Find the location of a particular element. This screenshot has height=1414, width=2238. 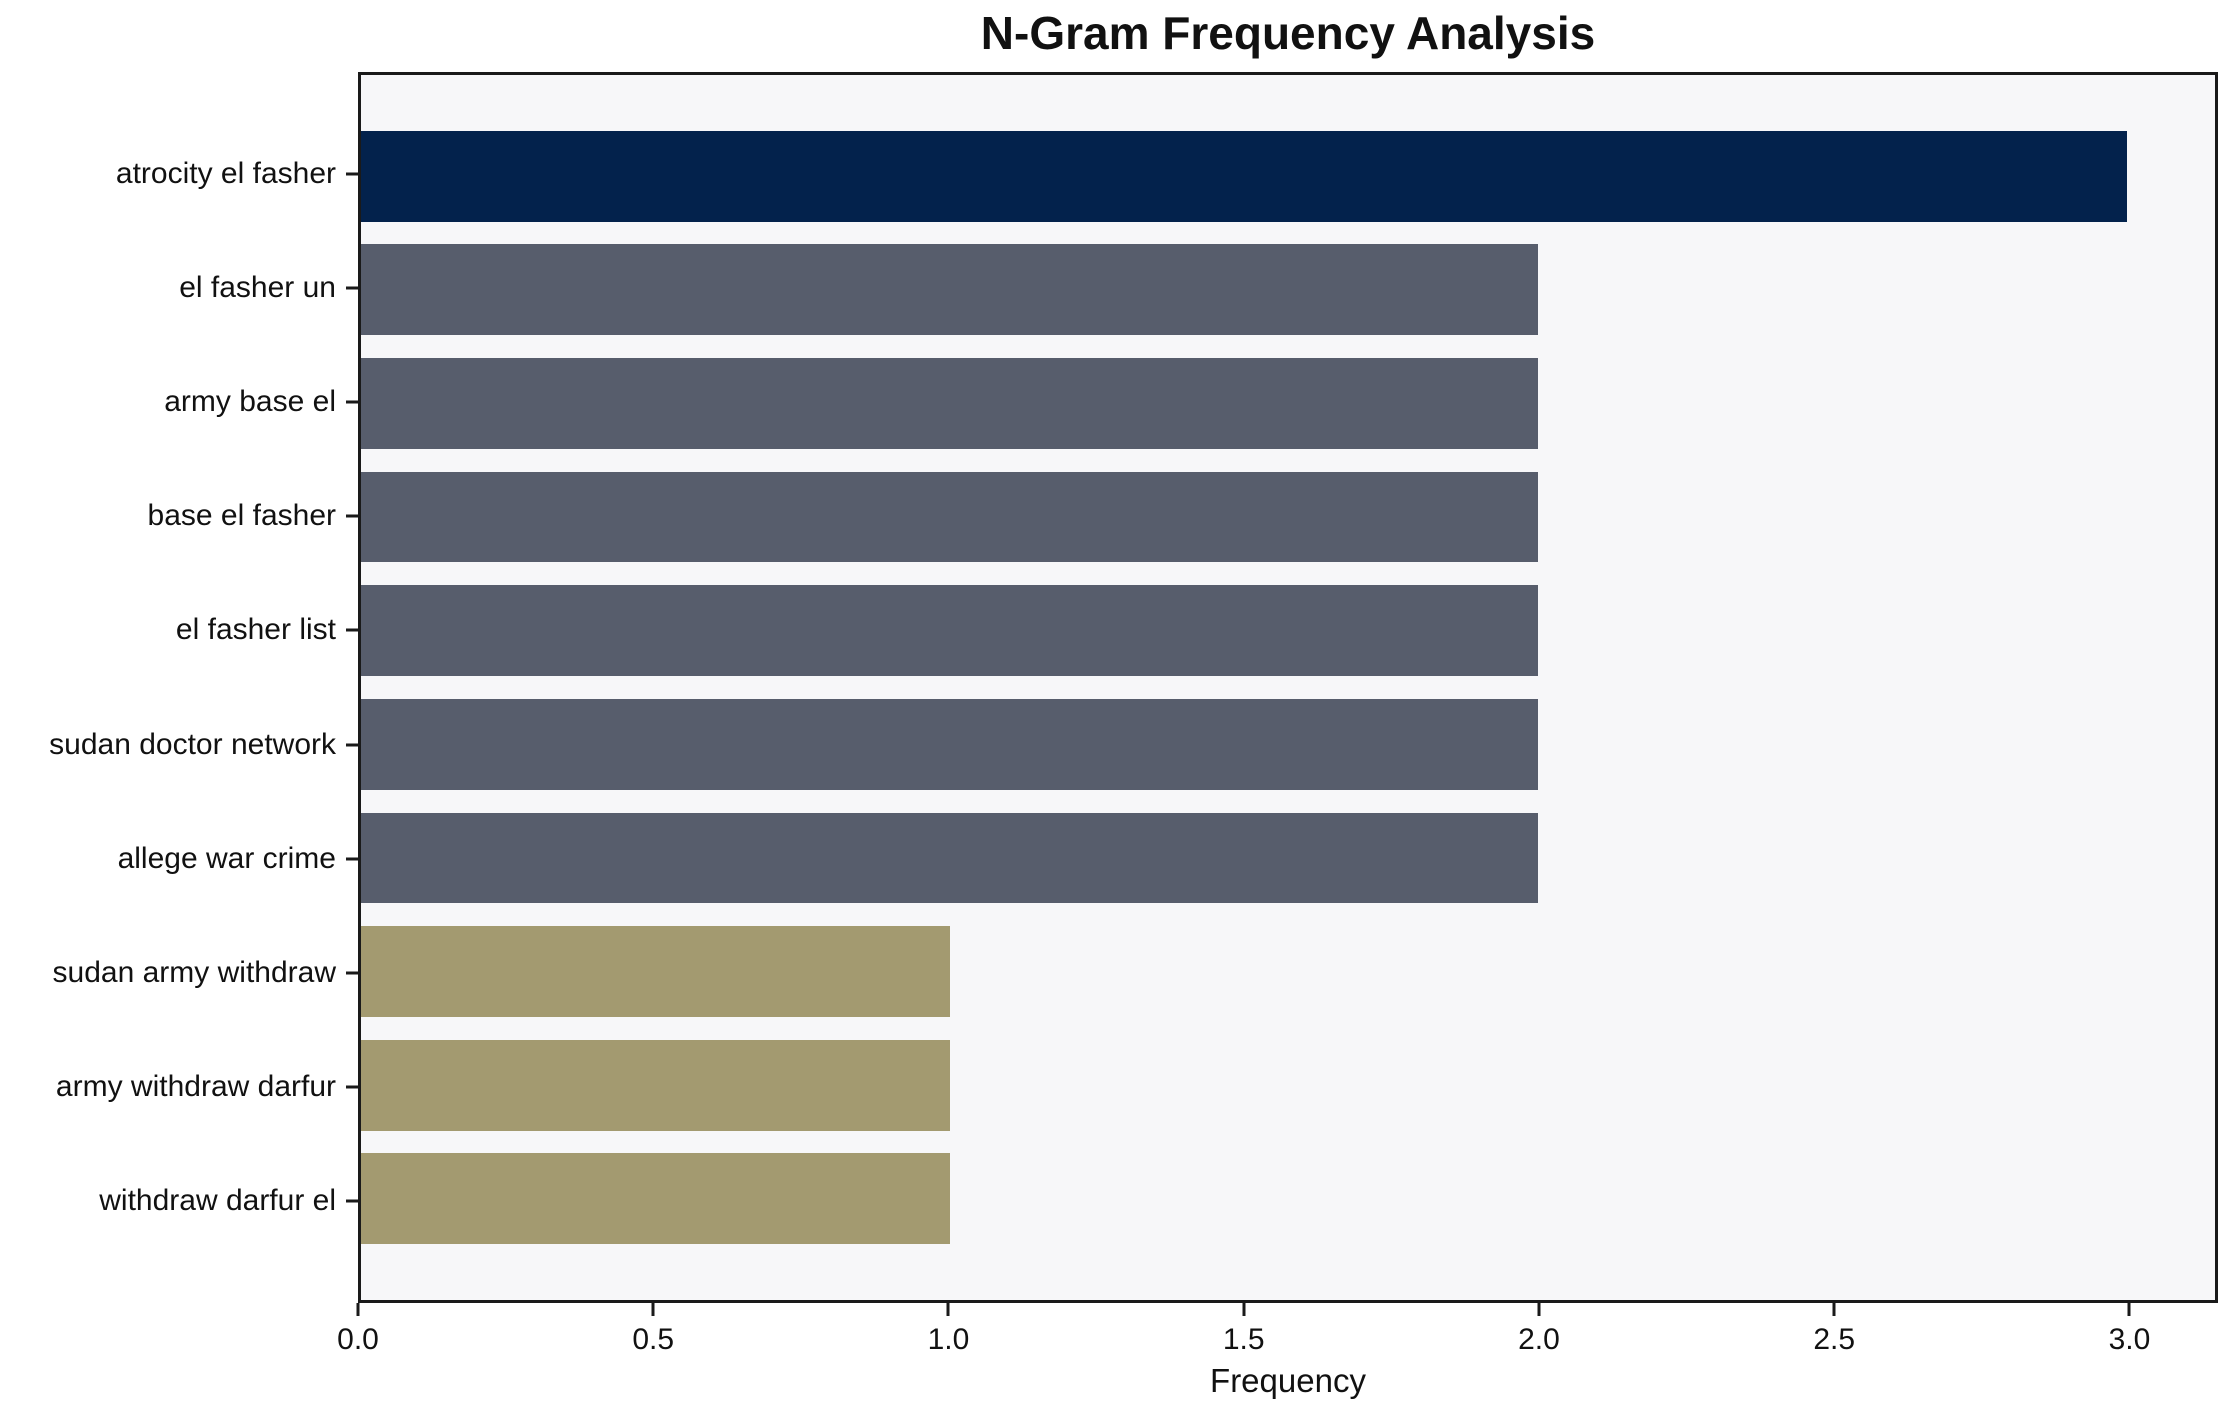

x-tick-label: 2.5 is located at coordinates (1834, 1339).